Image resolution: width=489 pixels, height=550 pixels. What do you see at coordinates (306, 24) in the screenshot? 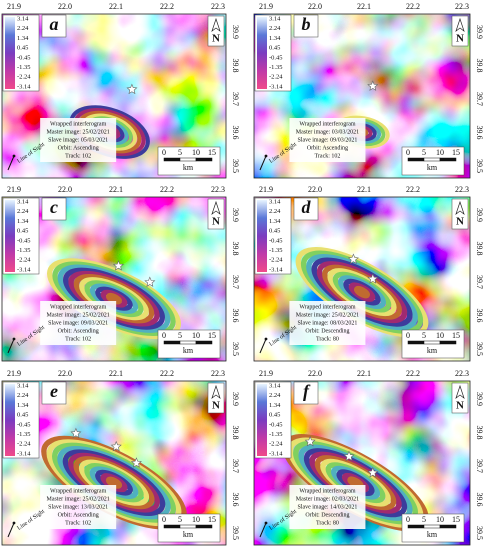
I see `panel-letter: b` at bounding box center [306, 24].